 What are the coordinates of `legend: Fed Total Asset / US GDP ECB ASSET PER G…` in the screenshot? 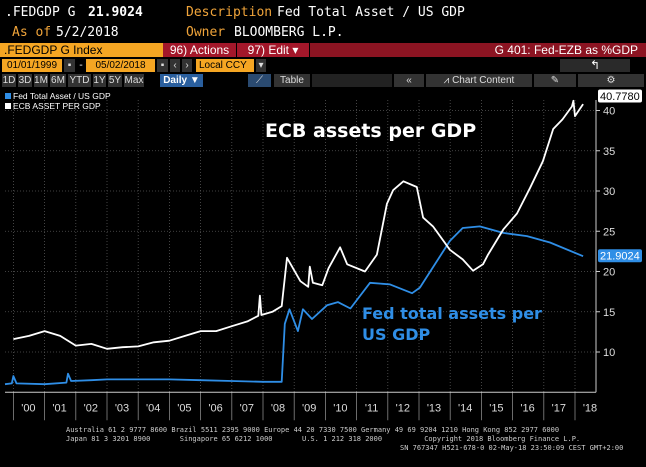 It's located at (58, 101).